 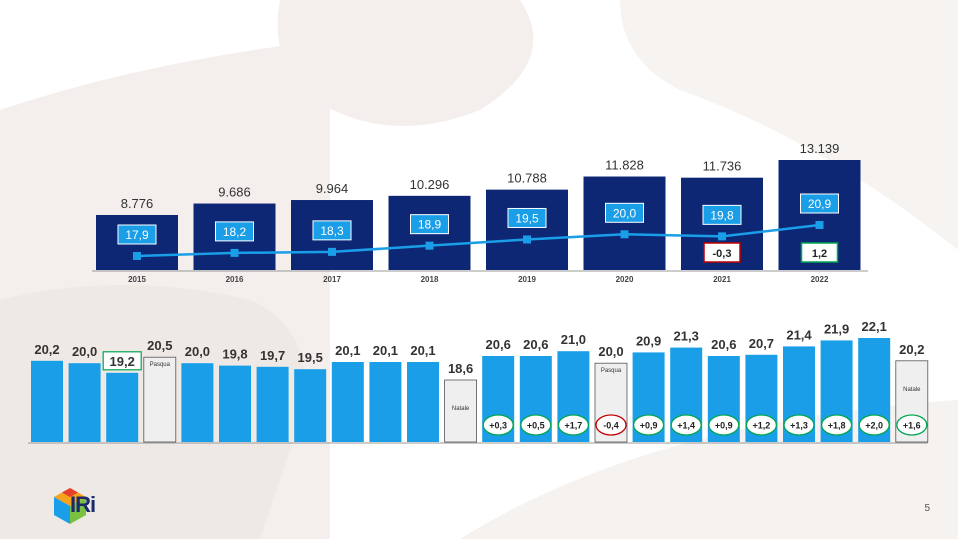 I want to click on brand-name: IRi, so click(x=83, y=504).